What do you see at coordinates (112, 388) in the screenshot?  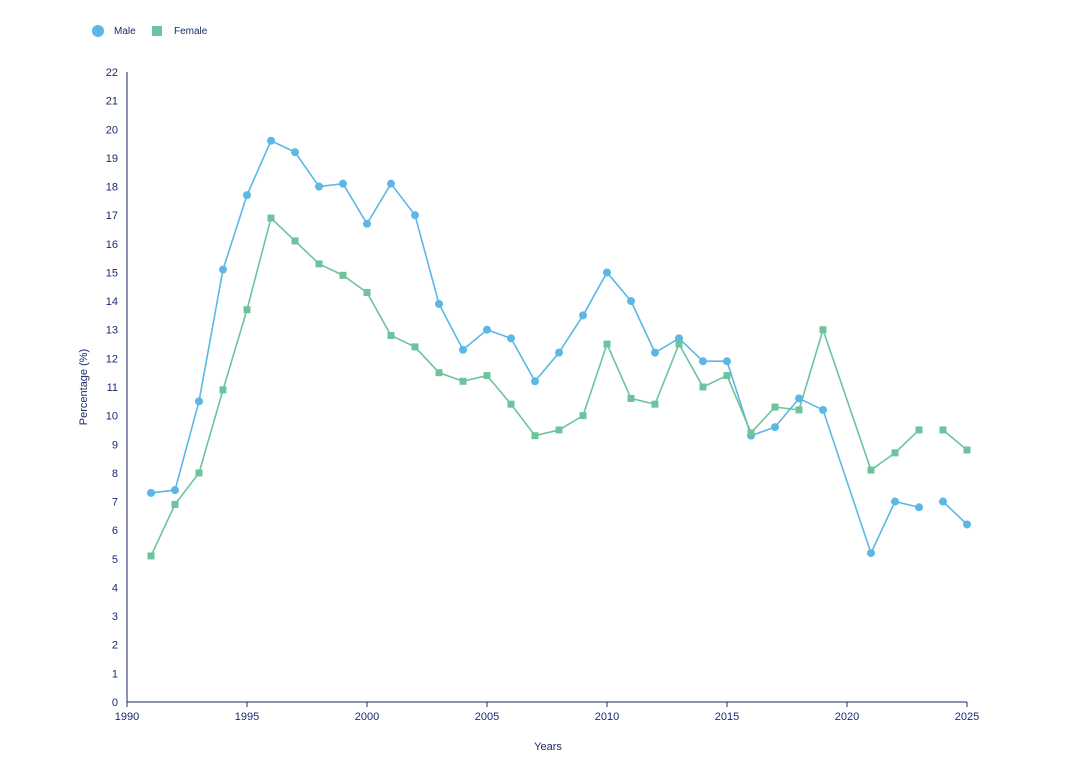 I see `y-tick-label: 11` at bounding box center [112, 388].